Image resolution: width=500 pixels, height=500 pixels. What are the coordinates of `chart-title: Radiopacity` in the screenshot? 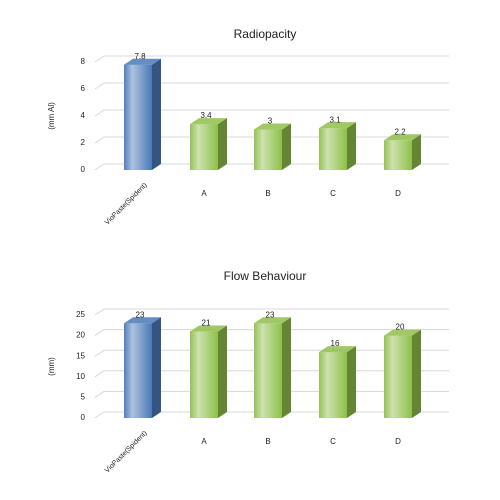 It's located at (265, 34).